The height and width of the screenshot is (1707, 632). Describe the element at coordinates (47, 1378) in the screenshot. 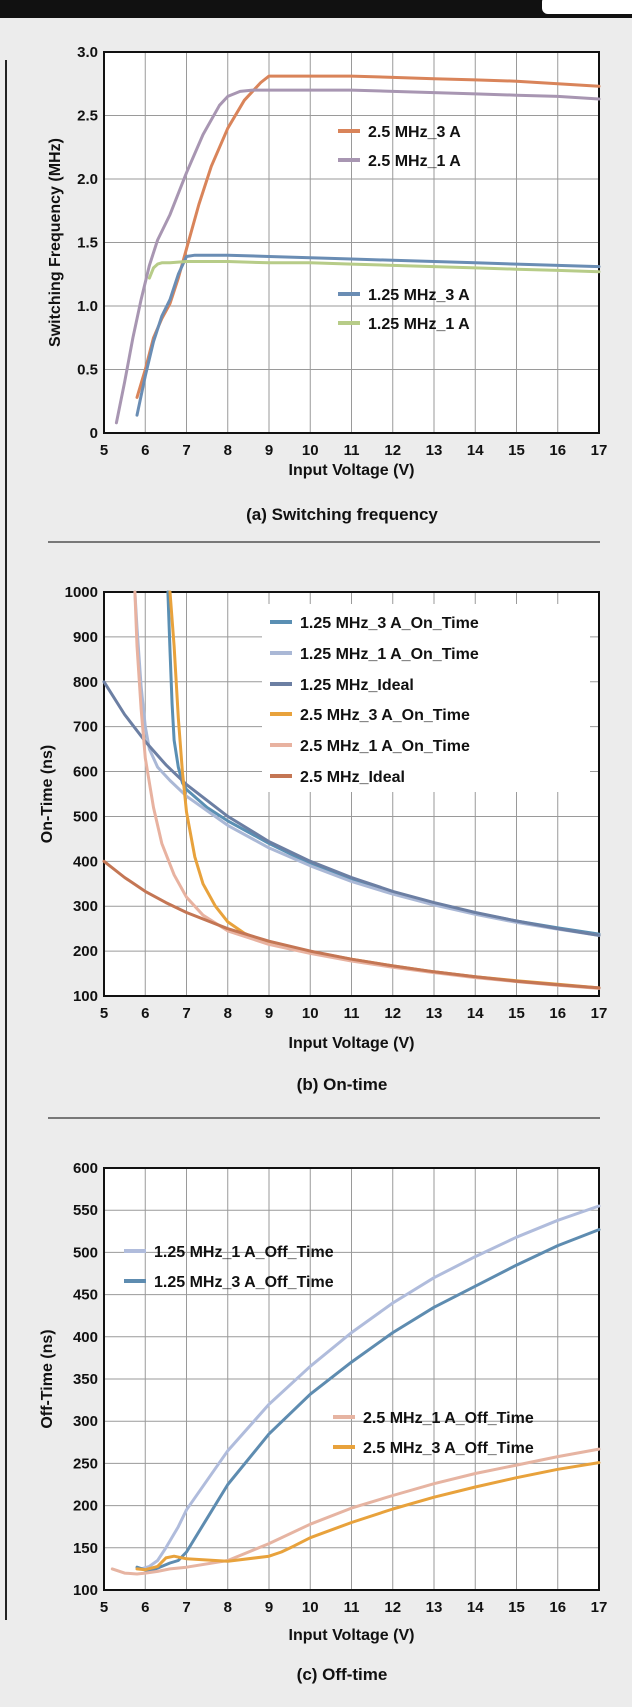

I see `y-axis-label: Off-Time (ns)` at that location.